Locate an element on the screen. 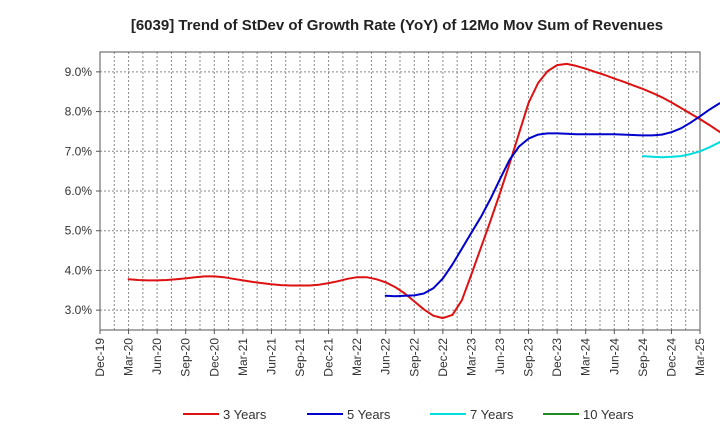 The height and width of the screenshot is (440, 720). y-tick-label: 6.0% is located at coordinates (79, 191).